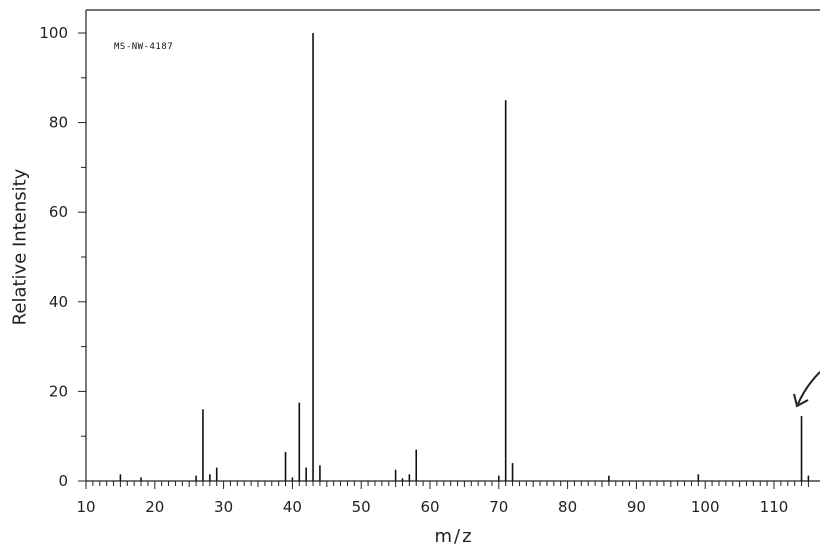 The image size is (820, 547). Describe the element at coordinates (498, 507) in the screenshot. I see `x-tick-label: 70` at that location.